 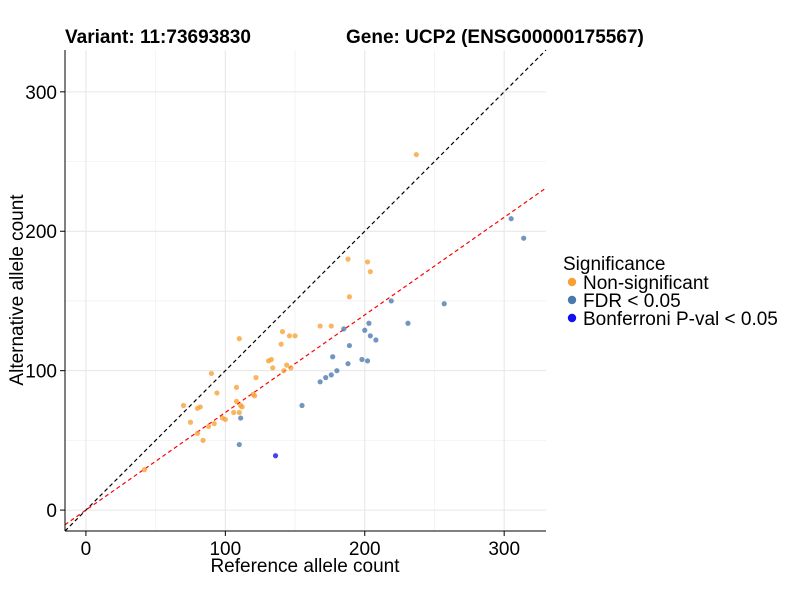 I want to click on title-variant: Variant: 11:73693830, so click(x=158, y=37).